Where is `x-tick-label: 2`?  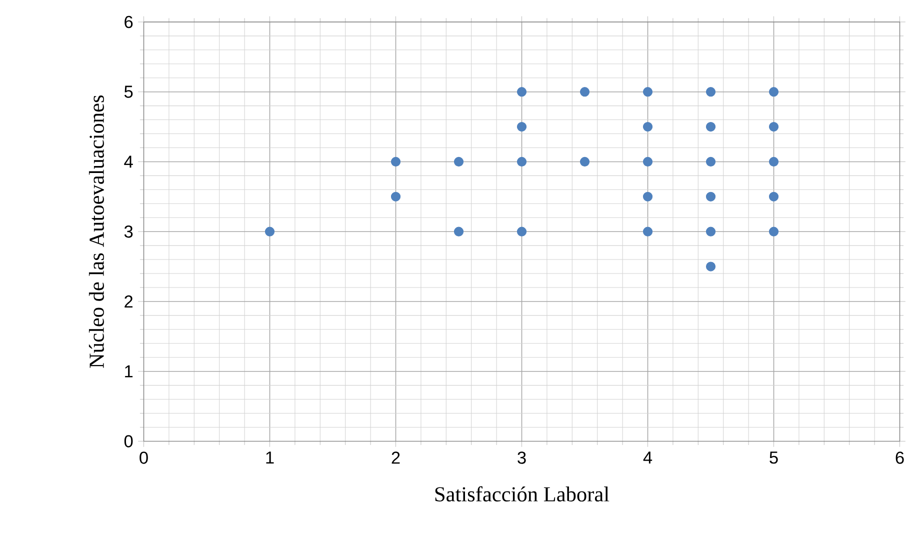 x-tick-label: 2 is located at coordinates (396, 458).